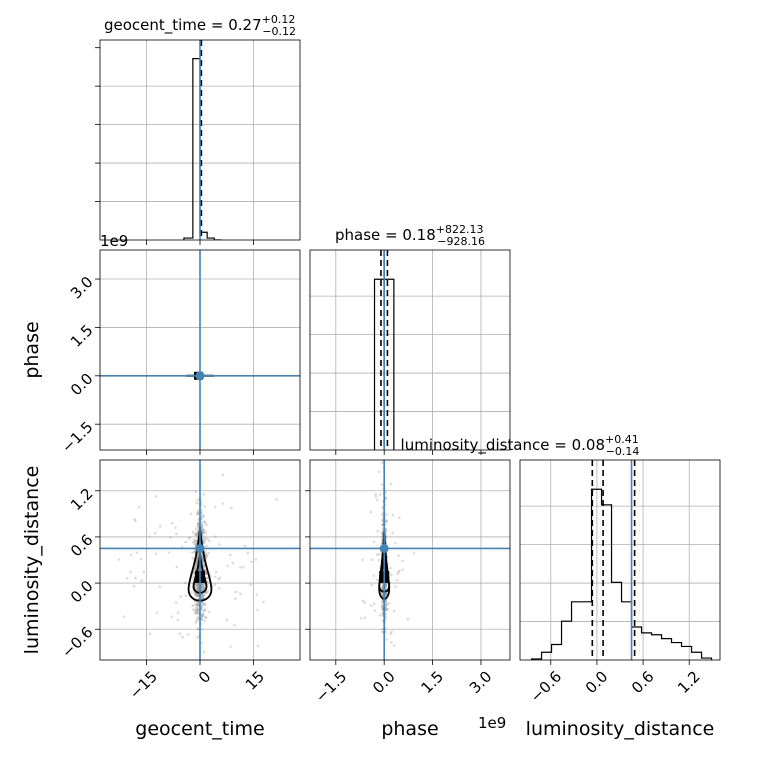 The image size is (760, 760). I want to click on x-tick-label-geocent_time: 0, so click(204, 677).